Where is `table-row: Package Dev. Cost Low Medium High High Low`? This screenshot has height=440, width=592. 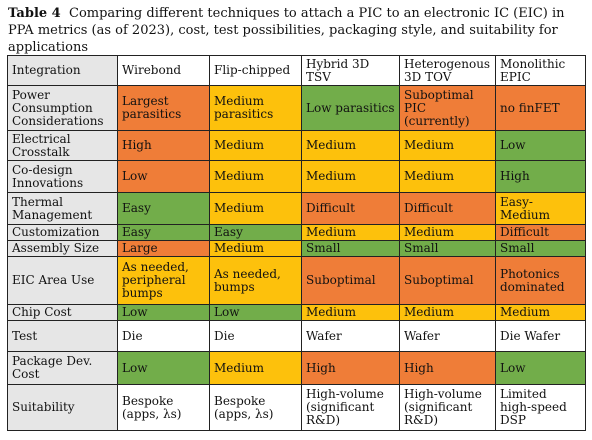
table-row: Package Dev. Cost Low Medium High High Low is located at coordinates (296, 368).